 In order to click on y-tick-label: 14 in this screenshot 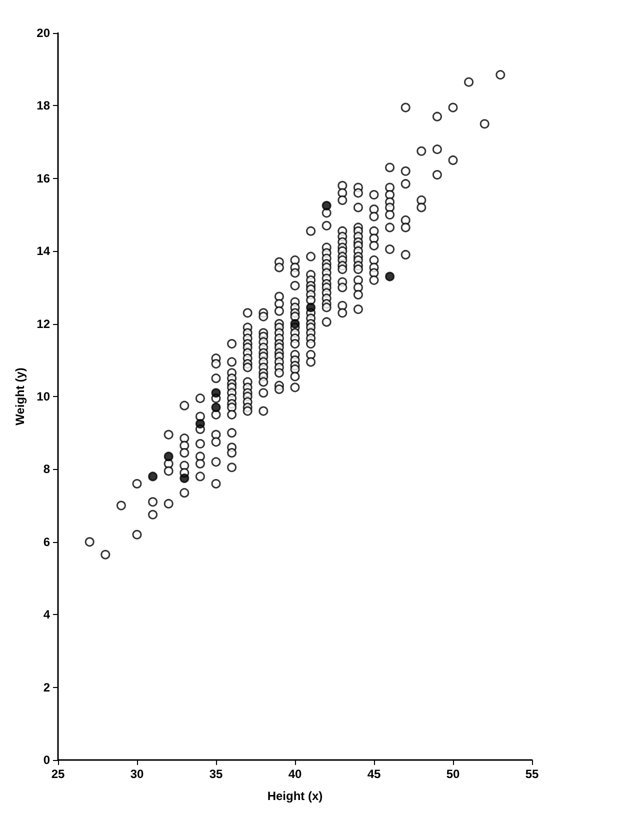, I will do `click(43, 251)`.